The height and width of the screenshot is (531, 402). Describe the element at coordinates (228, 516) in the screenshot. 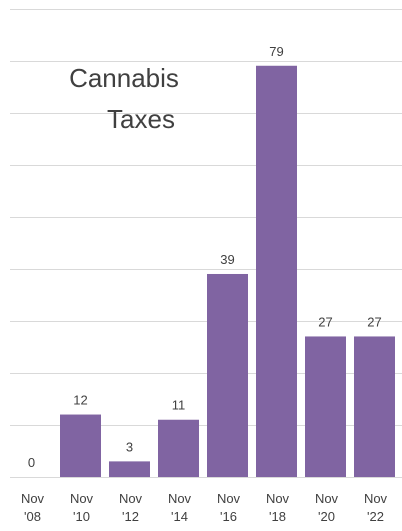

I see `x-tick-label: '16` at that location.